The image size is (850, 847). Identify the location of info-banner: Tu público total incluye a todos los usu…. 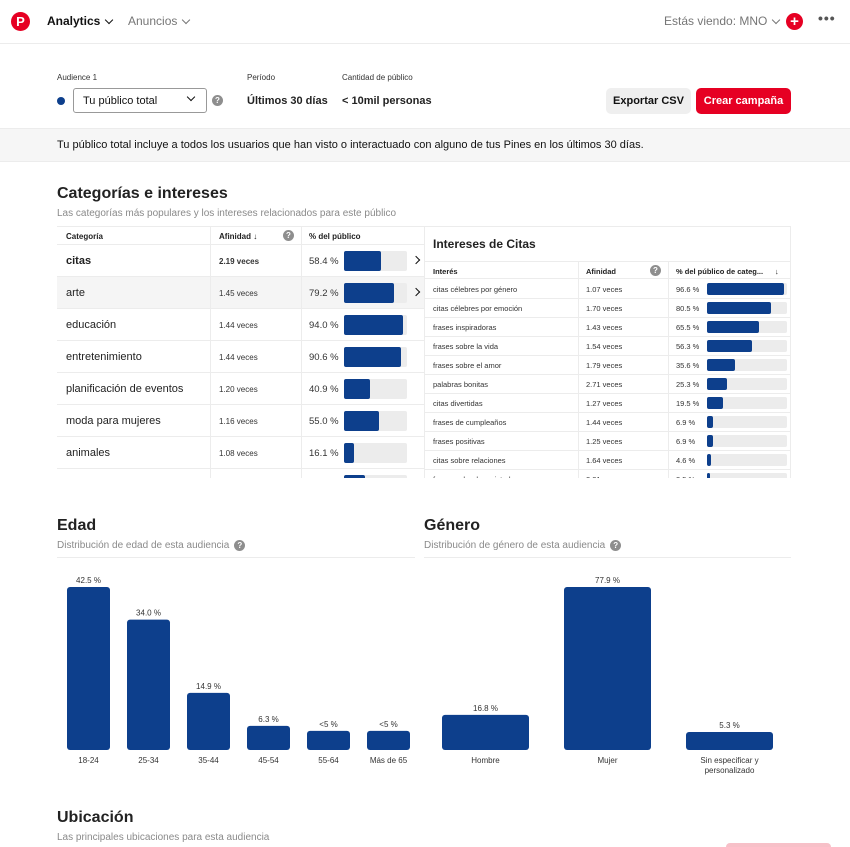
(425, 145).